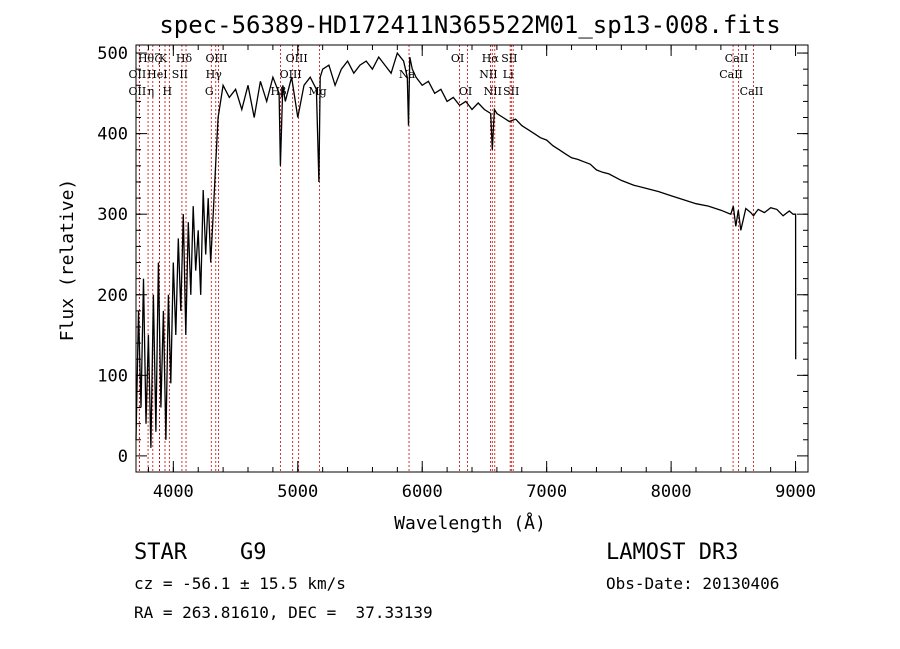 This screenshot has width=900, height=649. I want to click on line-marker-label: H, so click(168, 91).